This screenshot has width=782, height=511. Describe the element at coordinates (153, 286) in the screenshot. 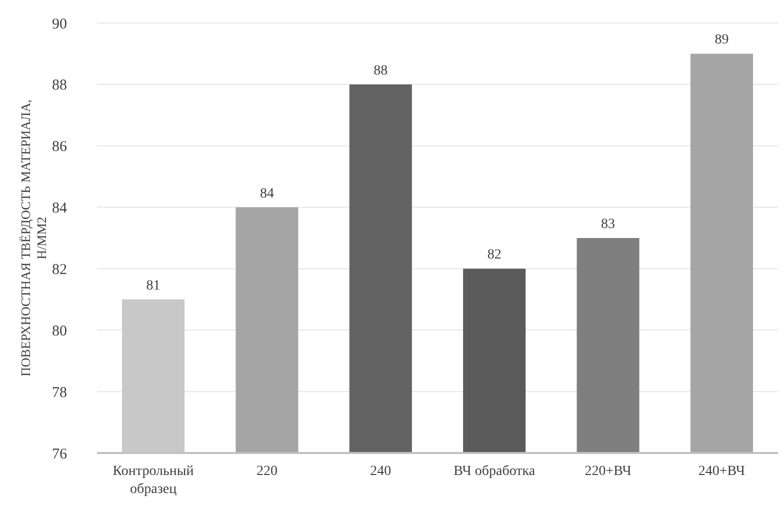

I see `data-label: 81` at that location.